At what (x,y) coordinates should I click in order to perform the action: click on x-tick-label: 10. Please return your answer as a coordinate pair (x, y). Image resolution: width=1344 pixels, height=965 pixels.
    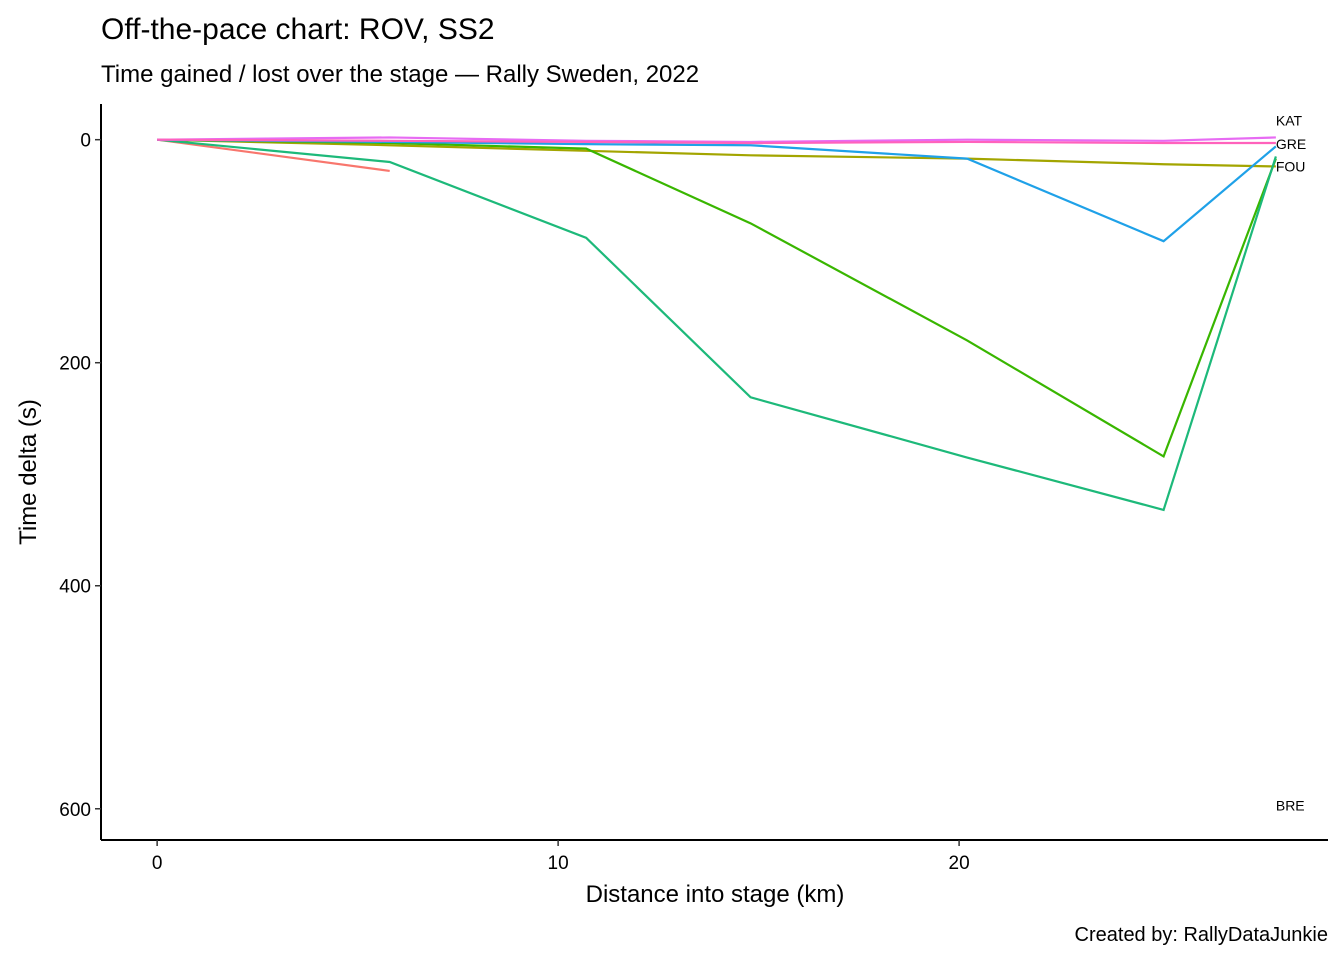
    Looking at the image, I should click on (558, 863).